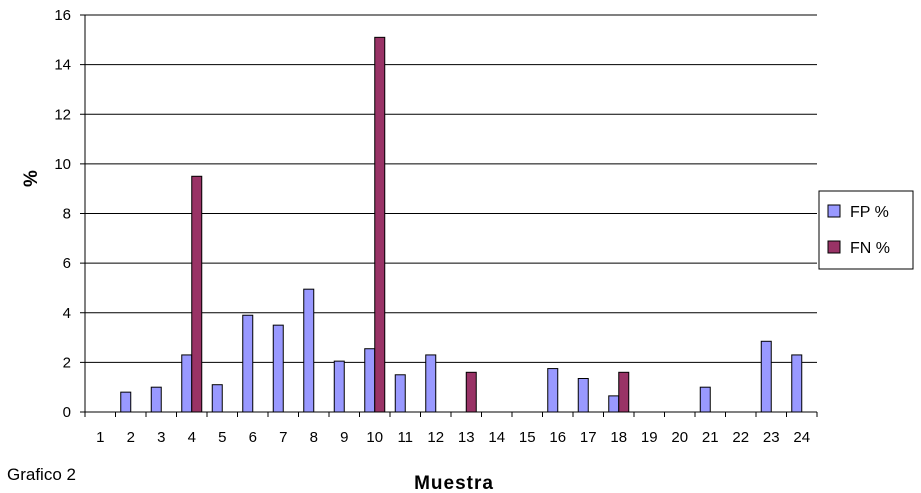 Image resolution: width=921 pixels, height=493 pixels. Describe the element at coordinates (41, 474) in the screenshot. I see `chart-caption: Grafico 2` at that location.